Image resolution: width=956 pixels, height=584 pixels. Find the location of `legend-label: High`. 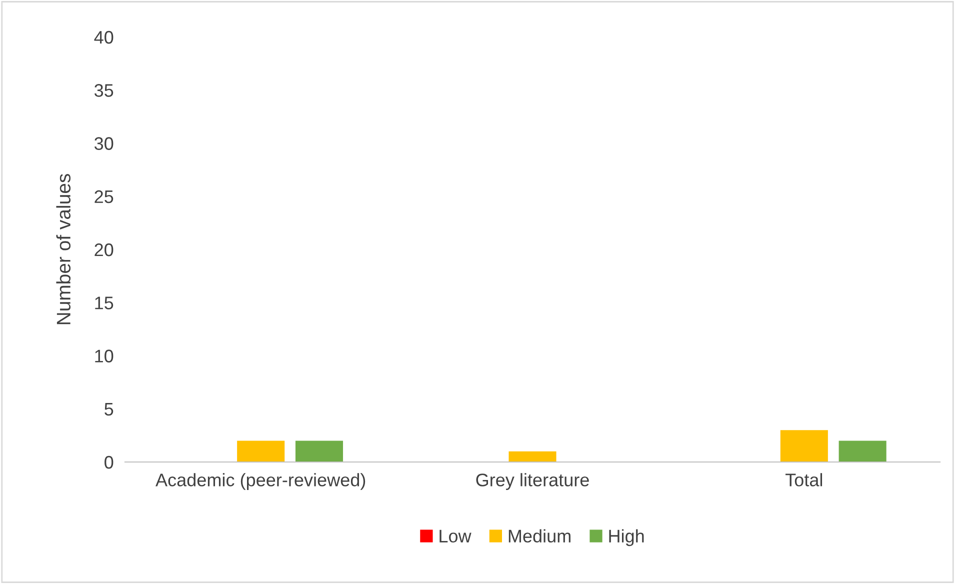

legend-label: High is located at coordinates (626, 537).